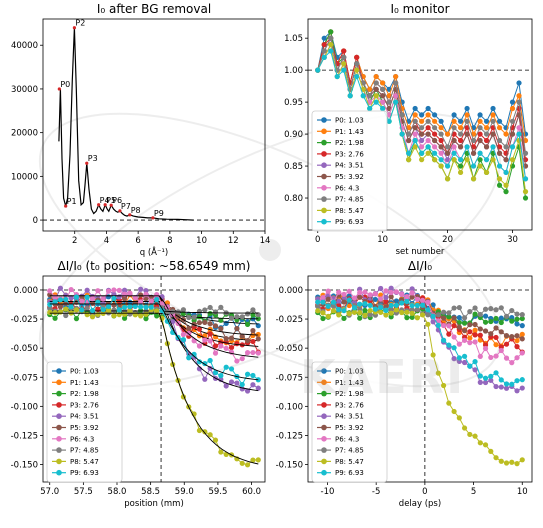  Describe the element at coordinates (289, 436) in the screenshot. I see `y-tick-label: -0.125` at that location.